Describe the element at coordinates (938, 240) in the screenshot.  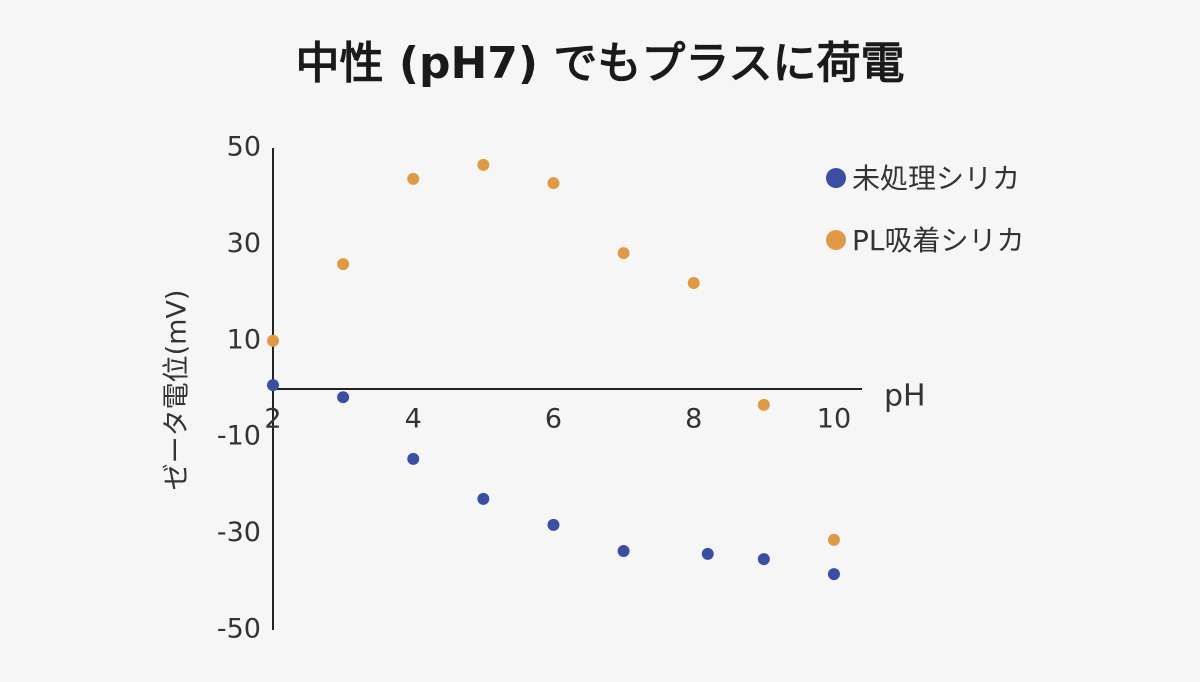
I see `legend-label: PL吸着シリカ` at that location.